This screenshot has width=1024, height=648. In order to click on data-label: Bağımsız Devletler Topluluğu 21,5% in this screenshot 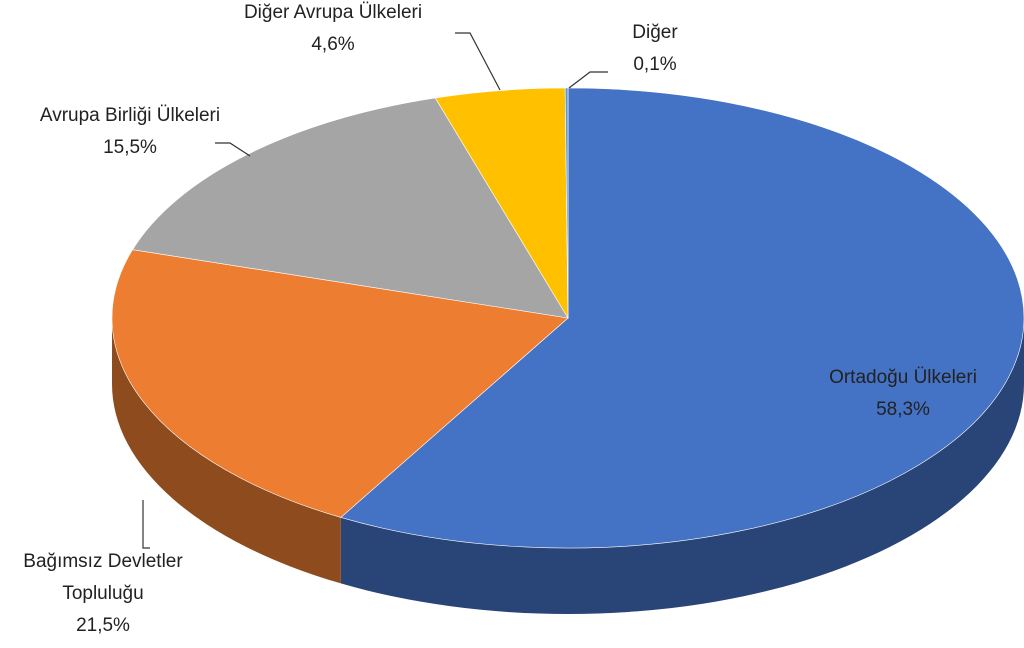, I will do `click(104, 594)`.